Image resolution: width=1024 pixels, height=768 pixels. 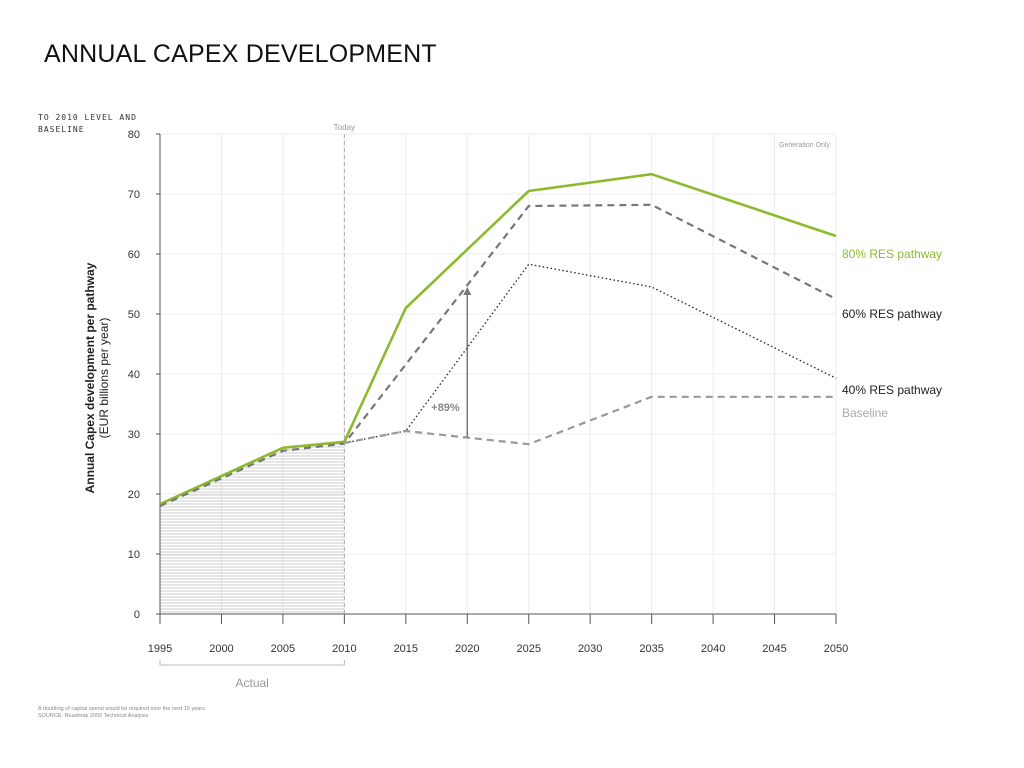 What do you see at coordinates (344, 127) in the screenshot?
I see `today-label: Today` at bounding box center [344, 127].